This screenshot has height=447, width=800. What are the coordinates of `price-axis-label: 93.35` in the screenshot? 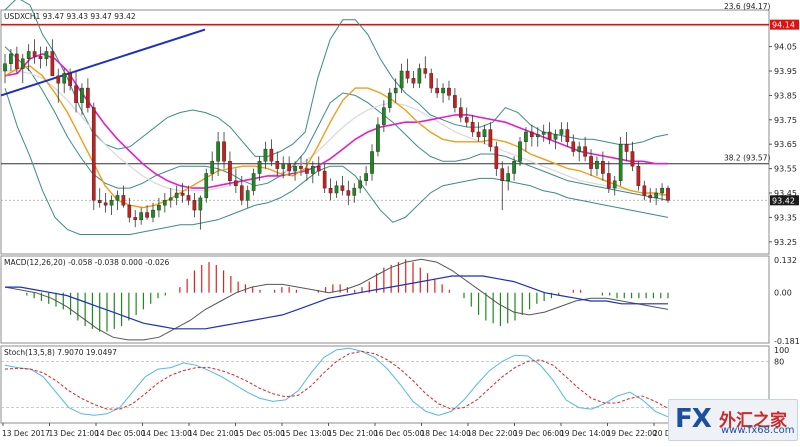 It's located at (785, 217).